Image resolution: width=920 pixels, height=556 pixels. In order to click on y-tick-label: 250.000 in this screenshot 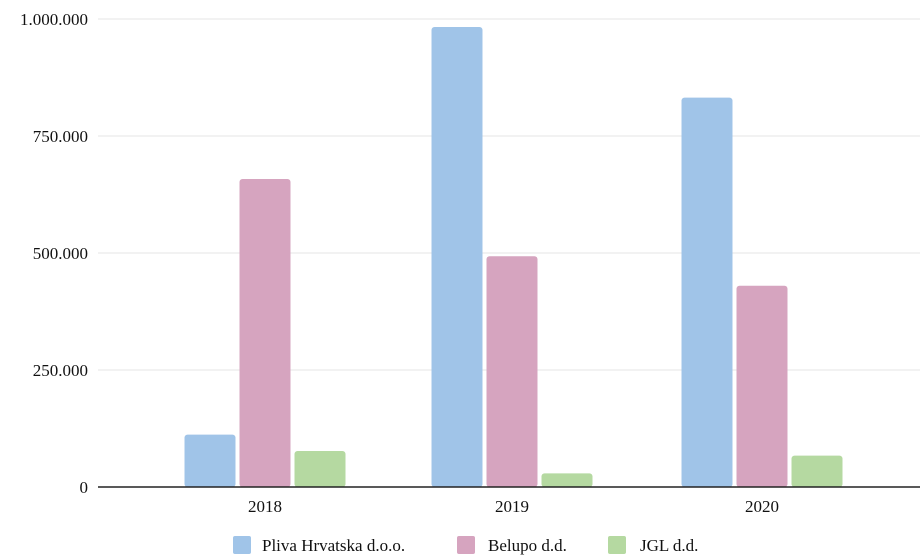, I will do `click(60, 370)`.